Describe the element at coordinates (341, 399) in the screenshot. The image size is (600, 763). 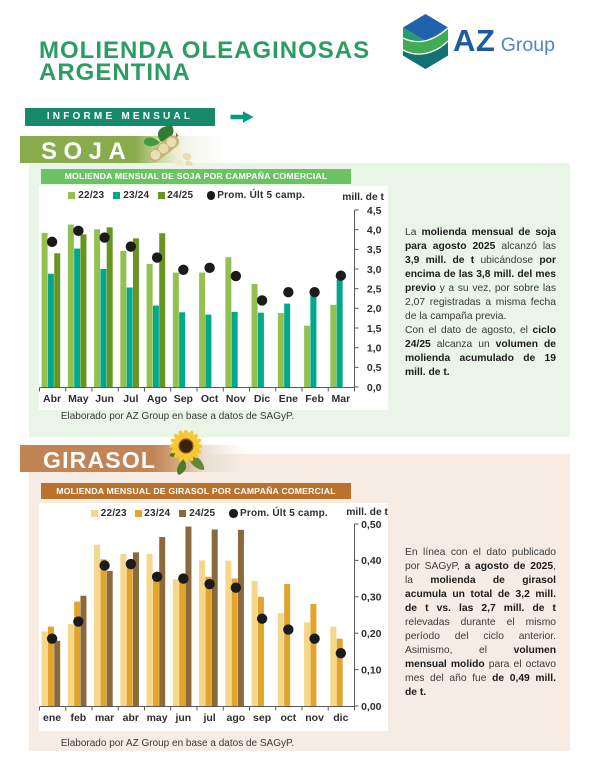
I see `svg-text: Mar` at that location.